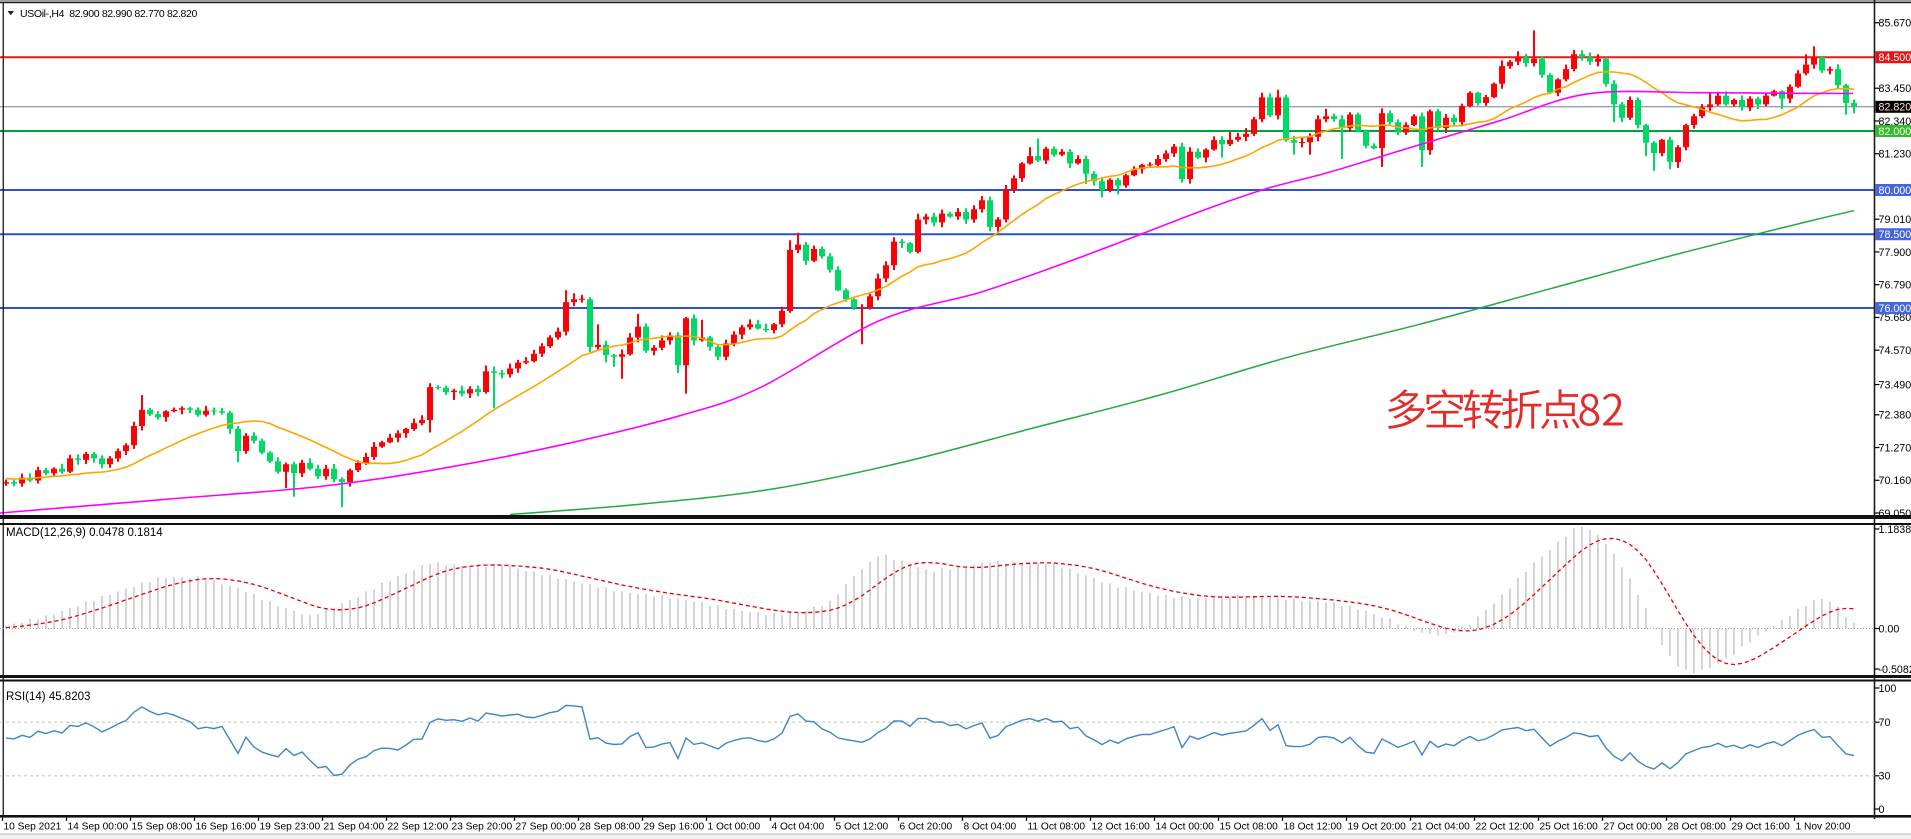 This screenshot has width=1911, height=839. What do you see at coordinates (1895, 416) in the screenshot?
I see `svg-text: 72.380` at bounding box center [1895, 416].